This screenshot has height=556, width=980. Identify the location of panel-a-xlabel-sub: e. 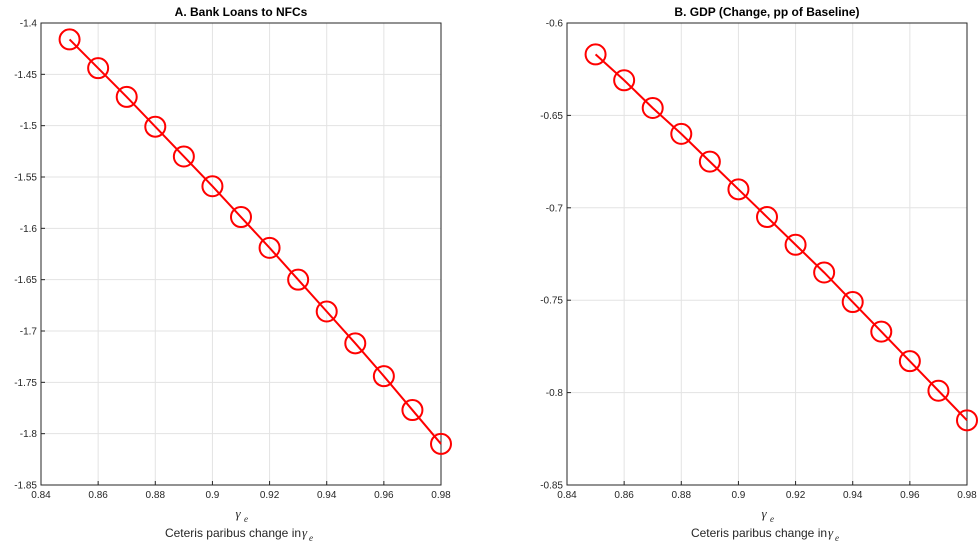
(246, 519).